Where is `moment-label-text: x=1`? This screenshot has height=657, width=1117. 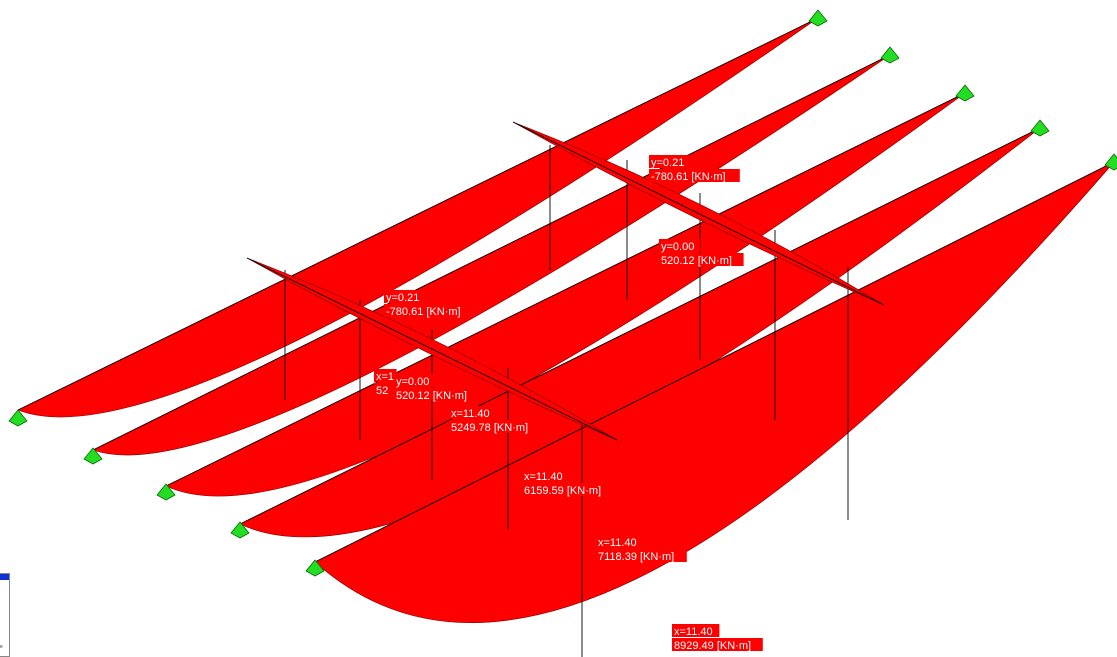 moment-label-text: x=1 is located at coordinates (385, 377).